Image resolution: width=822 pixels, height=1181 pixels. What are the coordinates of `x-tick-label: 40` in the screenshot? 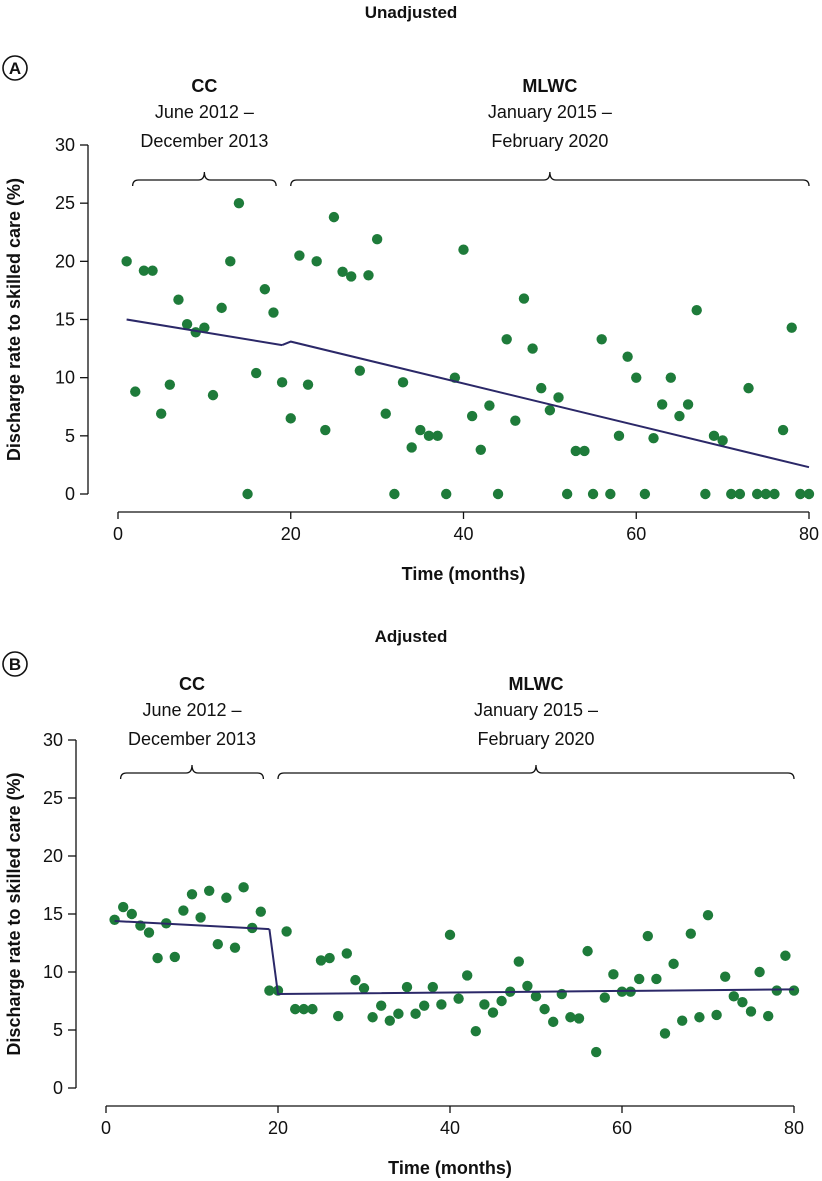 It's located at (463, 534).